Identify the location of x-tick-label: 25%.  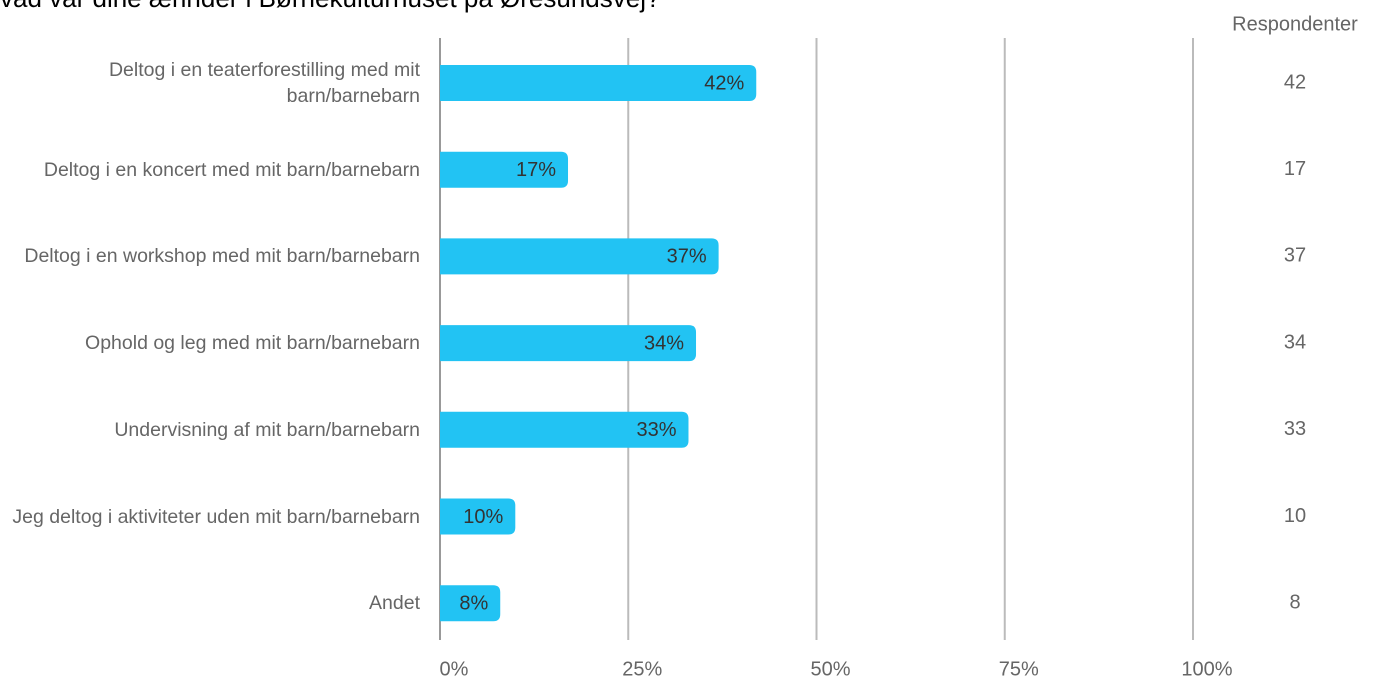
(642, 669).